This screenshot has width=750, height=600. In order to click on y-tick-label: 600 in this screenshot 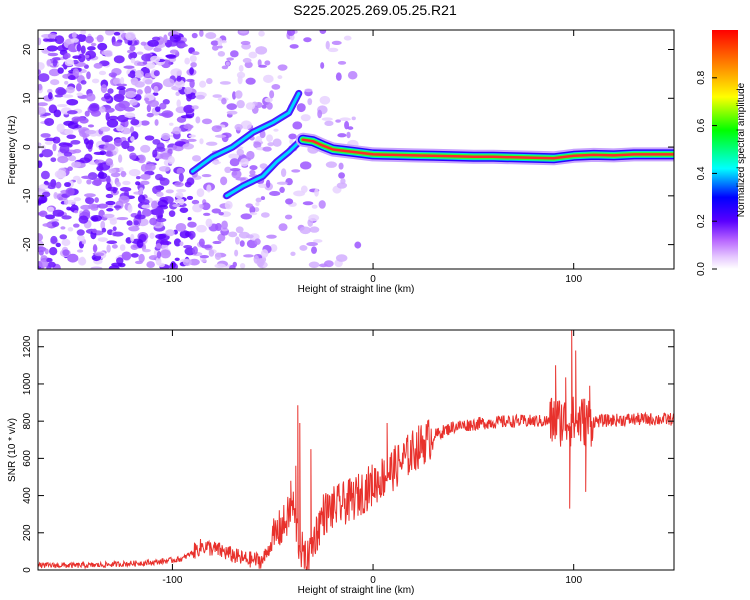, I will do `click(27, 458)`.